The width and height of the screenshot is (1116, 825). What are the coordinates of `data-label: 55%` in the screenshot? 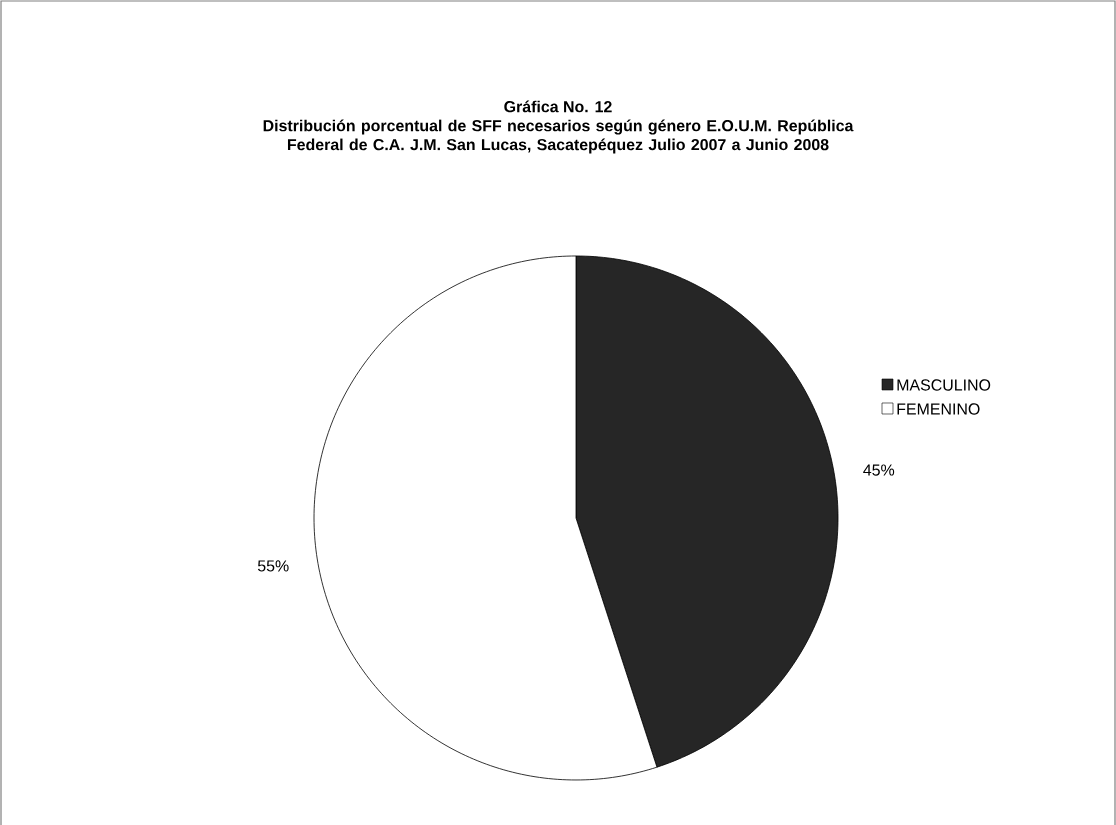 It's located at (273, 566).